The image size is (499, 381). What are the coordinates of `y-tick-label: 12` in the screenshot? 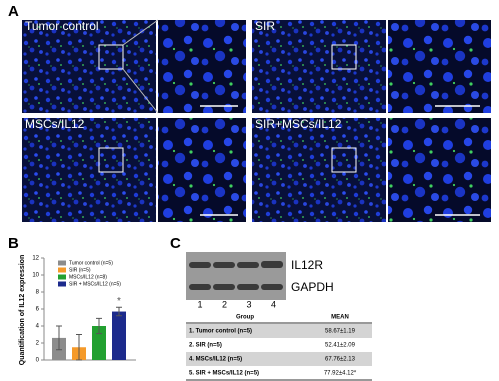 It's located at (35, 259).